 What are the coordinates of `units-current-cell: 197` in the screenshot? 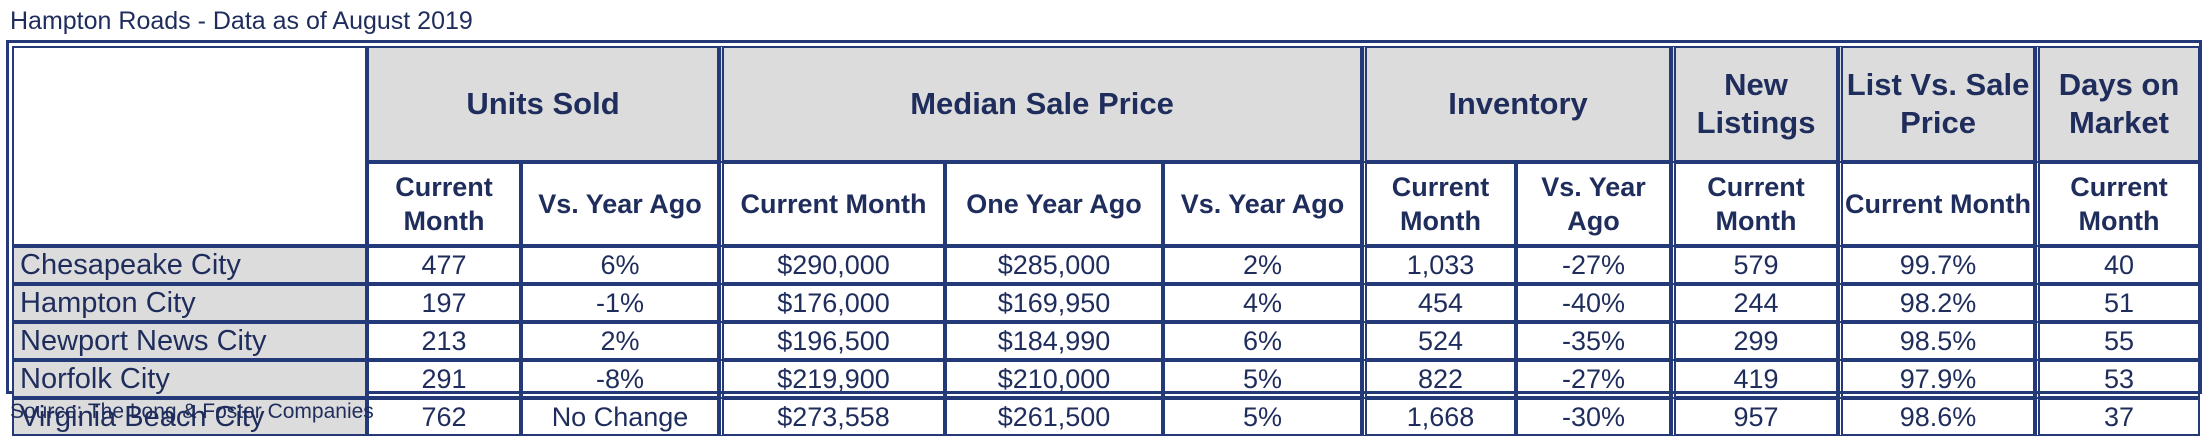 It's located at (444, 303).